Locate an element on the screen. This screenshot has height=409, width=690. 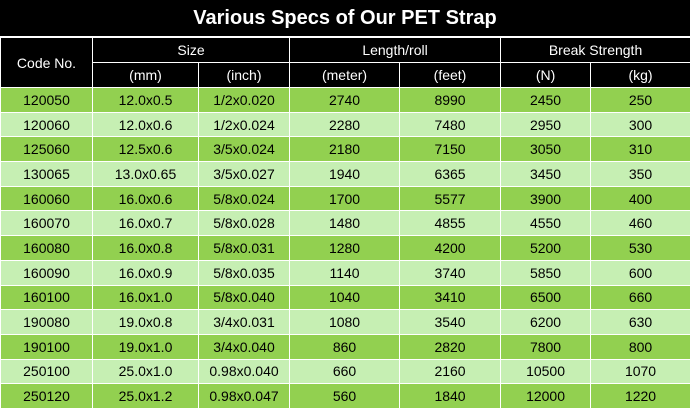
cell-code: 160100 is located at coordinates (47, 297).